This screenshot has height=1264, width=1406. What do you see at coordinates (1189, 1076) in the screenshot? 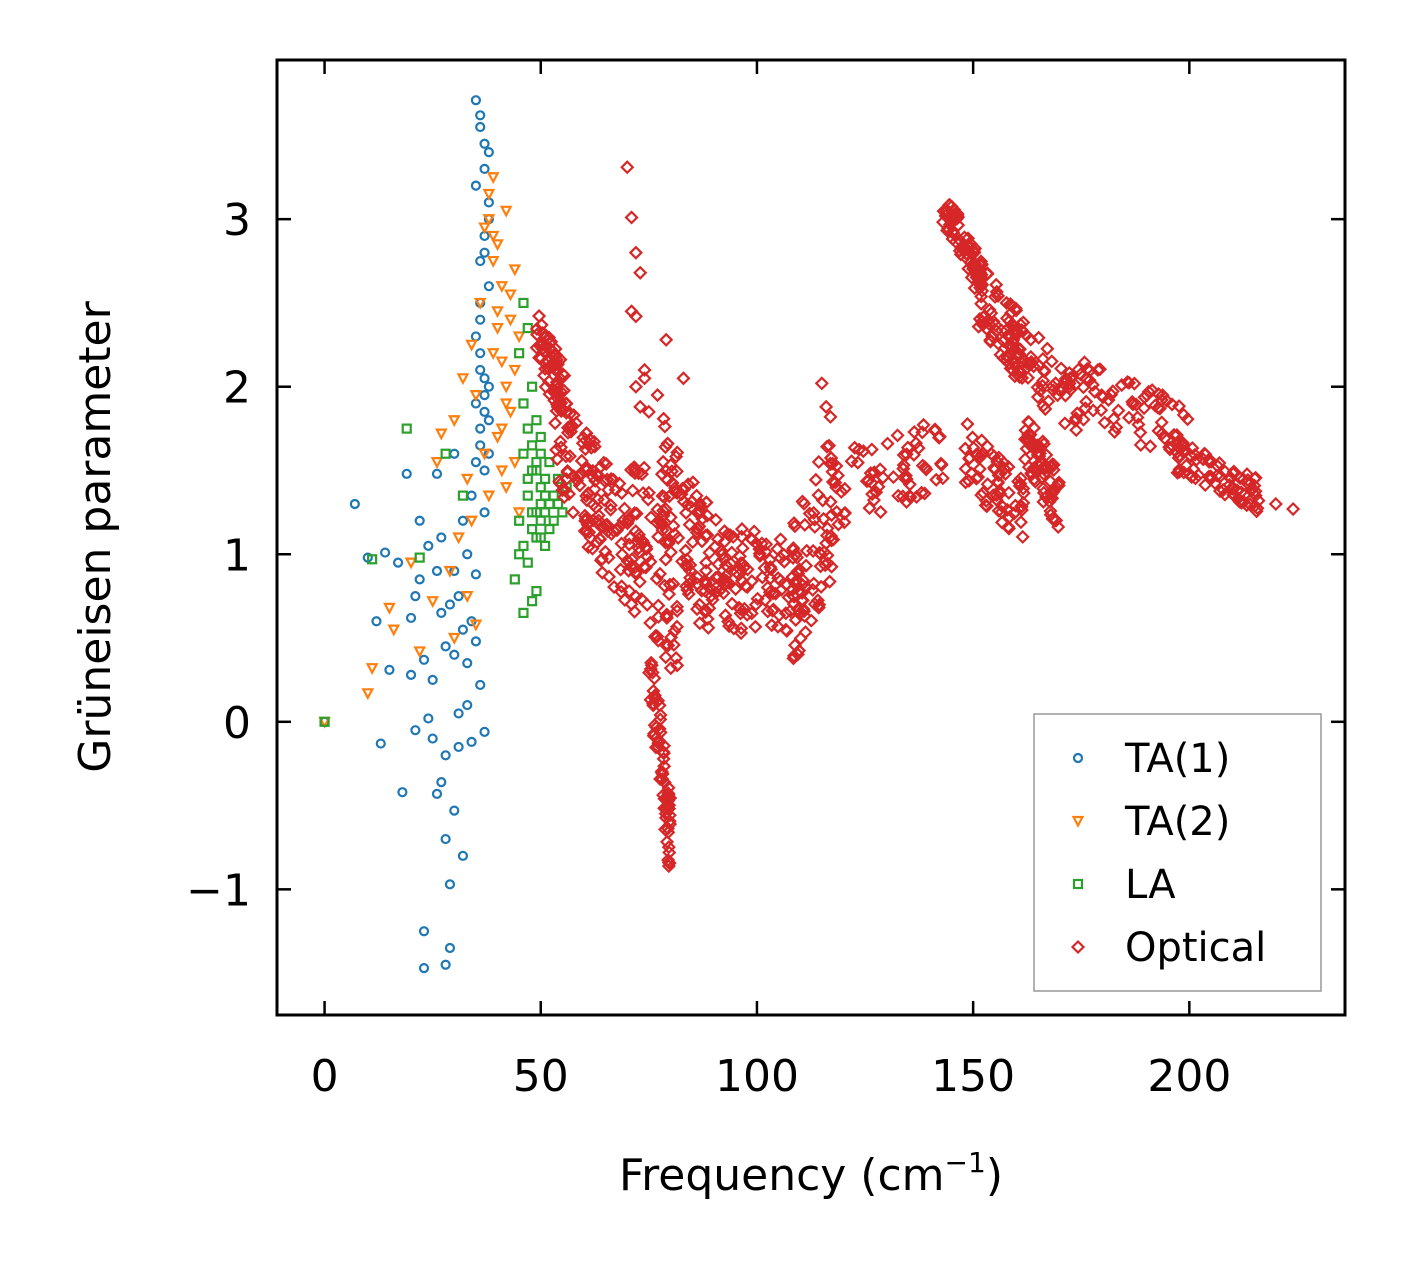
I see `x-tick-label: 200` at bounding box center [1189, 1076].